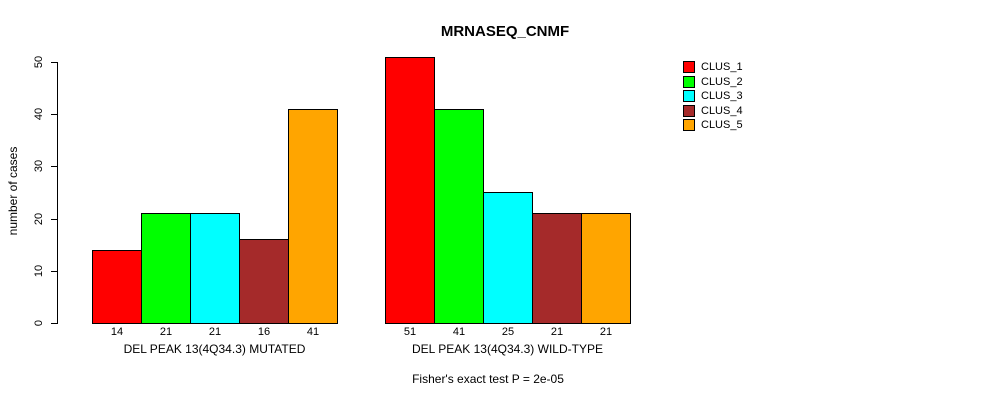  I want to click on bar-value-label: 16, so click(264, 332).